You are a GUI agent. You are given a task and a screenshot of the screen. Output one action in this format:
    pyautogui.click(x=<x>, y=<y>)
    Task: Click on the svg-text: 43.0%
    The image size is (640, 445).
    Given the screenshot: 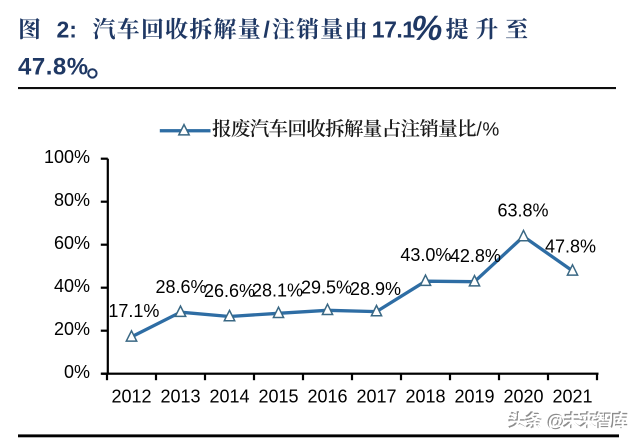 What is the action you would take?
    pyautogui.click(x=425, y=255)
    